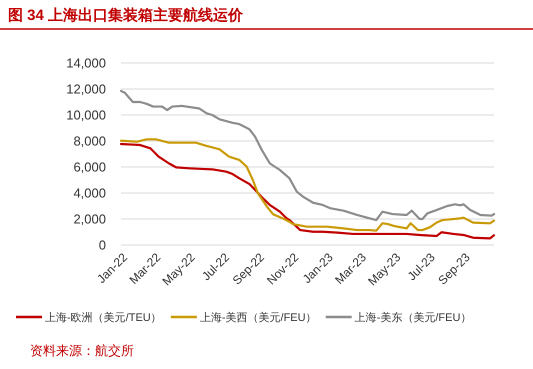 This screenshot has width=533, height=369. What do you see at coordinates (413, 317) in the screenshot?
I see `legend-label: 上海-美东（美元/FEU）` at bounding box center [413, 317].